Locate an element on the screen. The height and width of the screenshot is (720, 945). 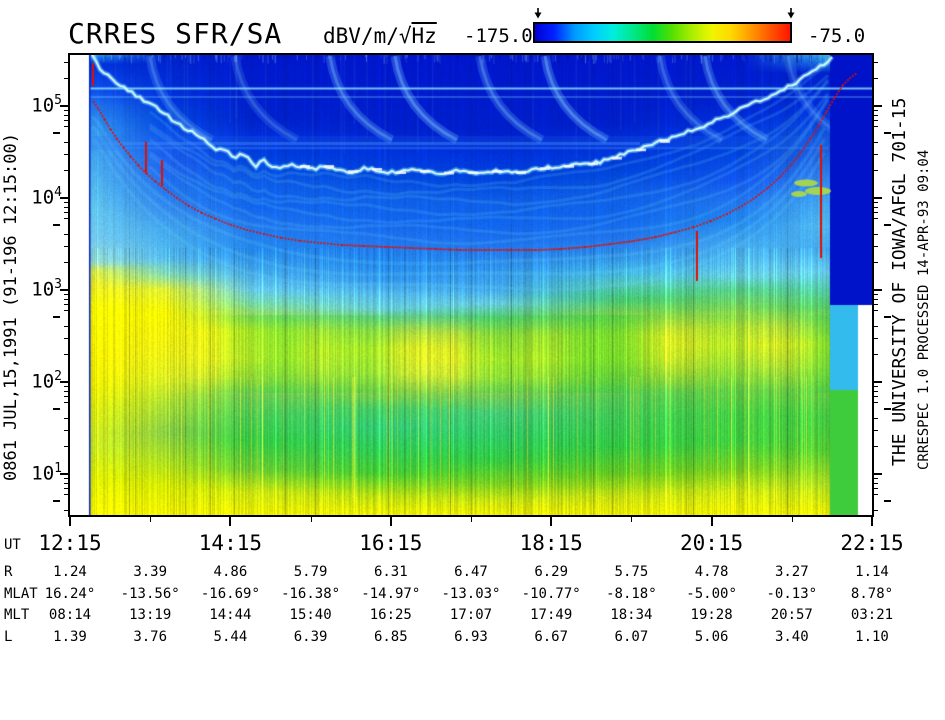
ephemeris-value-cell: 3.40 is located at coordinates (791, 636).